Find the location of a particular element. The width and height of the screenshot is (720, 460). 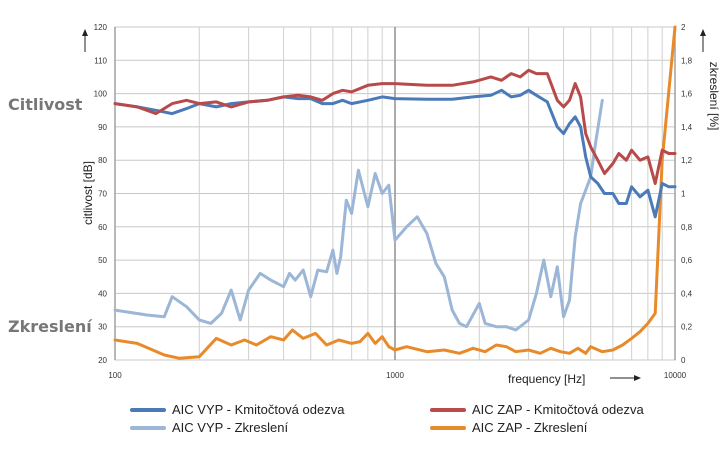

legend-item-aic-off-response: AIC VYP - Kmitočtová odezva is located at coordinates (237, 409).